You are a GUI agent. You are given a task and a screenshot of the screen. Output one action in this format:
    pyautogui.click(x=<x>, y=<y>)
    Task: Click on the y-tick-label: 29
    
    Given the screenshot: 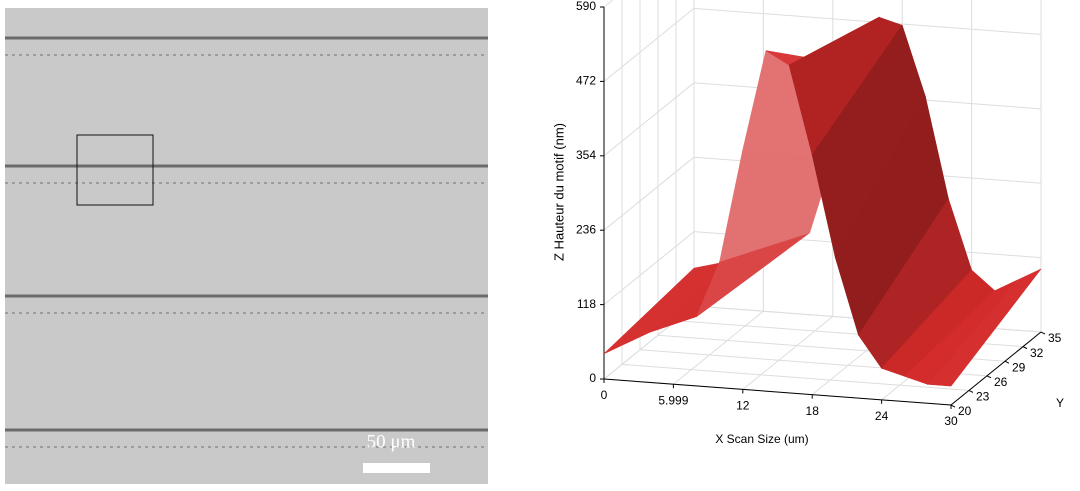 What is the action you would take?
    pyautogui.click(x=1019, y=367)
    